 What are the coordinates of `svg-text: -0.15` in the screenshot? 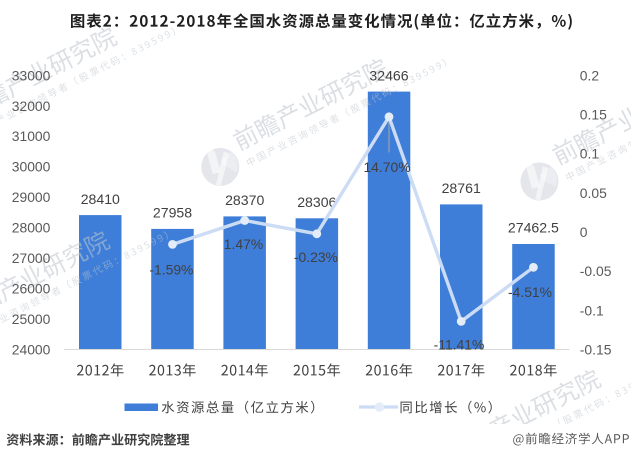 It's located at (596, 350).